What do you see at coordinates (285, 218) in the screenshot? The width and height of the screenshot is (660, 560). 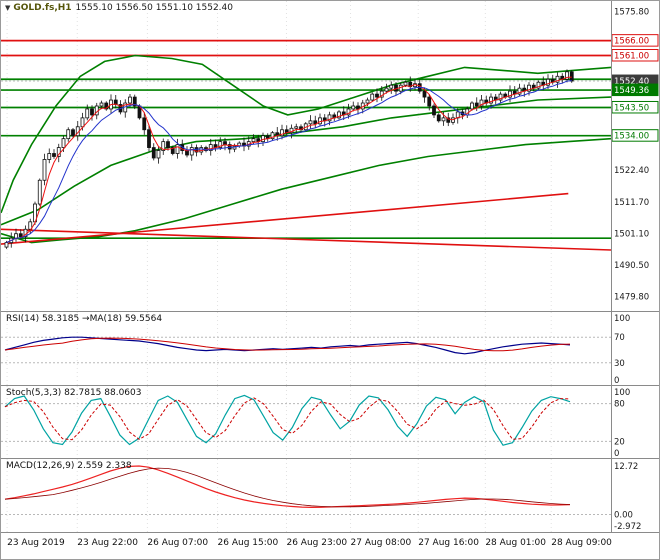 I see `red-trendline-up` at bounding box center [285, 218].